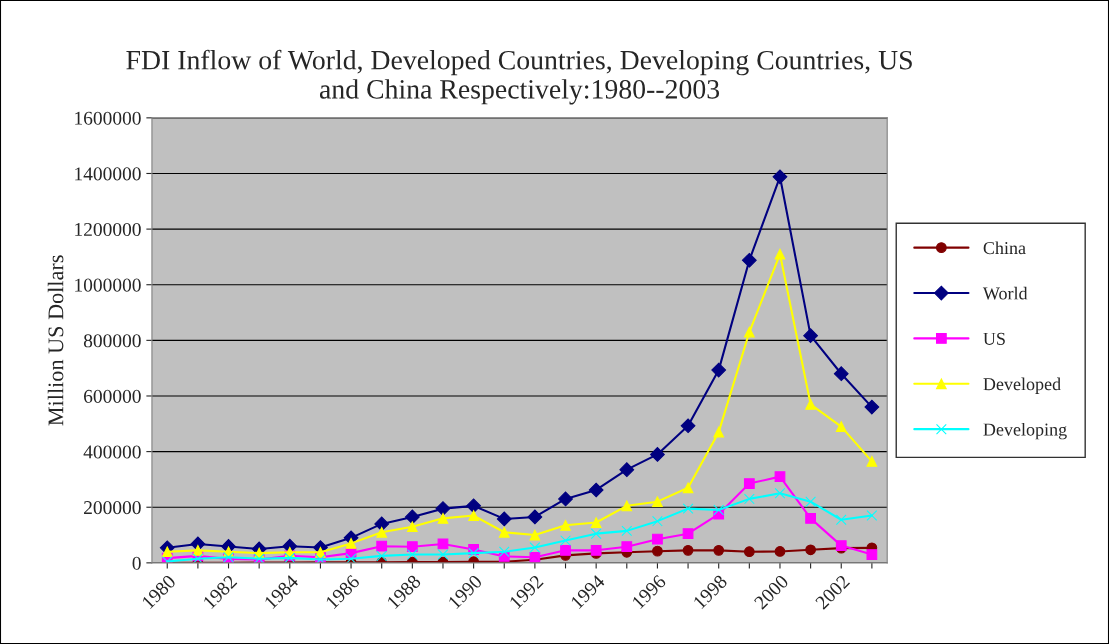  Describe the element at coordinates (1025, 431) in the screenshot. I see `legend-label: Developing` at that location.